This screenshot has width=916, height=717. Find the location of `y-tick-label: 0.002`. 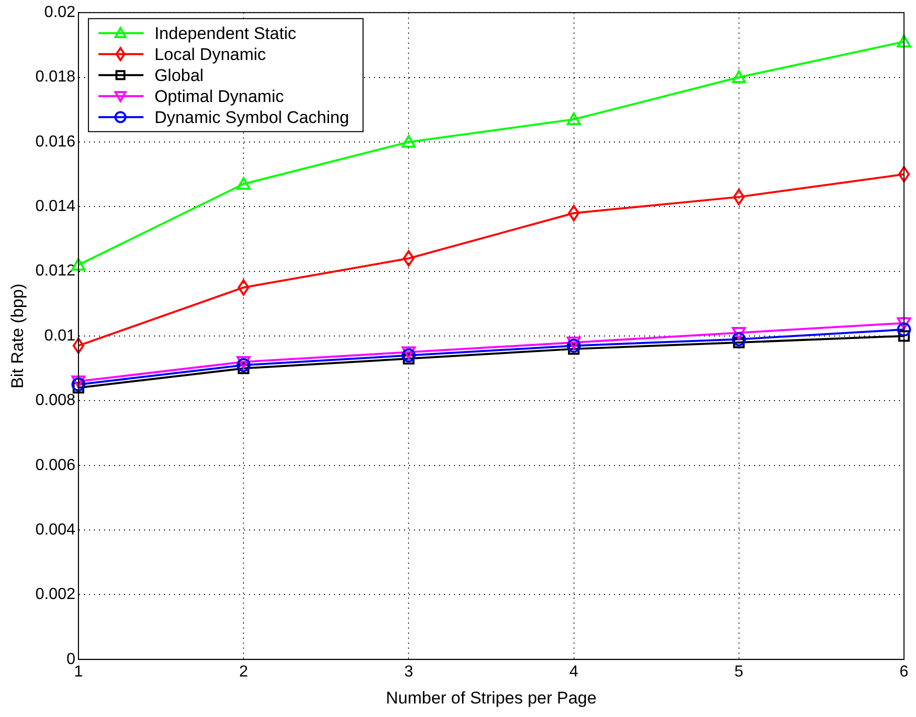

y-tick-label: 0.002 is located at coordinates (55, 595).